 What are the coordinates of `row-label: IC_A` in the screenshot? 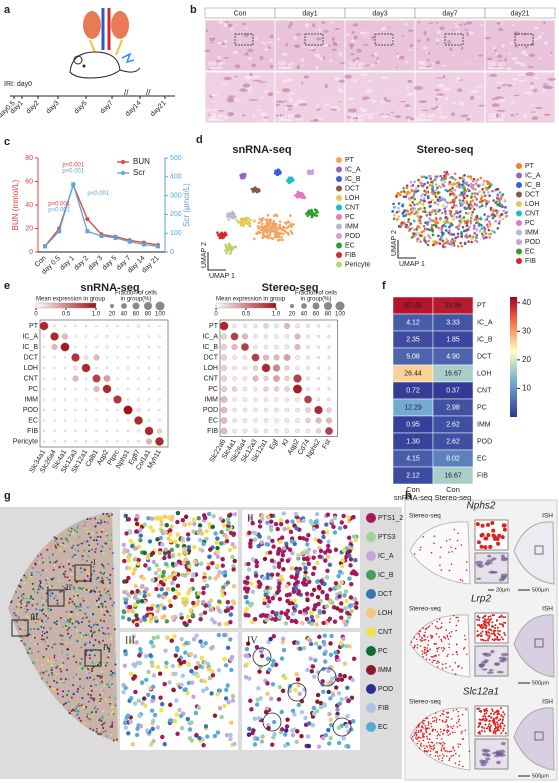 It's located at (30, 336).